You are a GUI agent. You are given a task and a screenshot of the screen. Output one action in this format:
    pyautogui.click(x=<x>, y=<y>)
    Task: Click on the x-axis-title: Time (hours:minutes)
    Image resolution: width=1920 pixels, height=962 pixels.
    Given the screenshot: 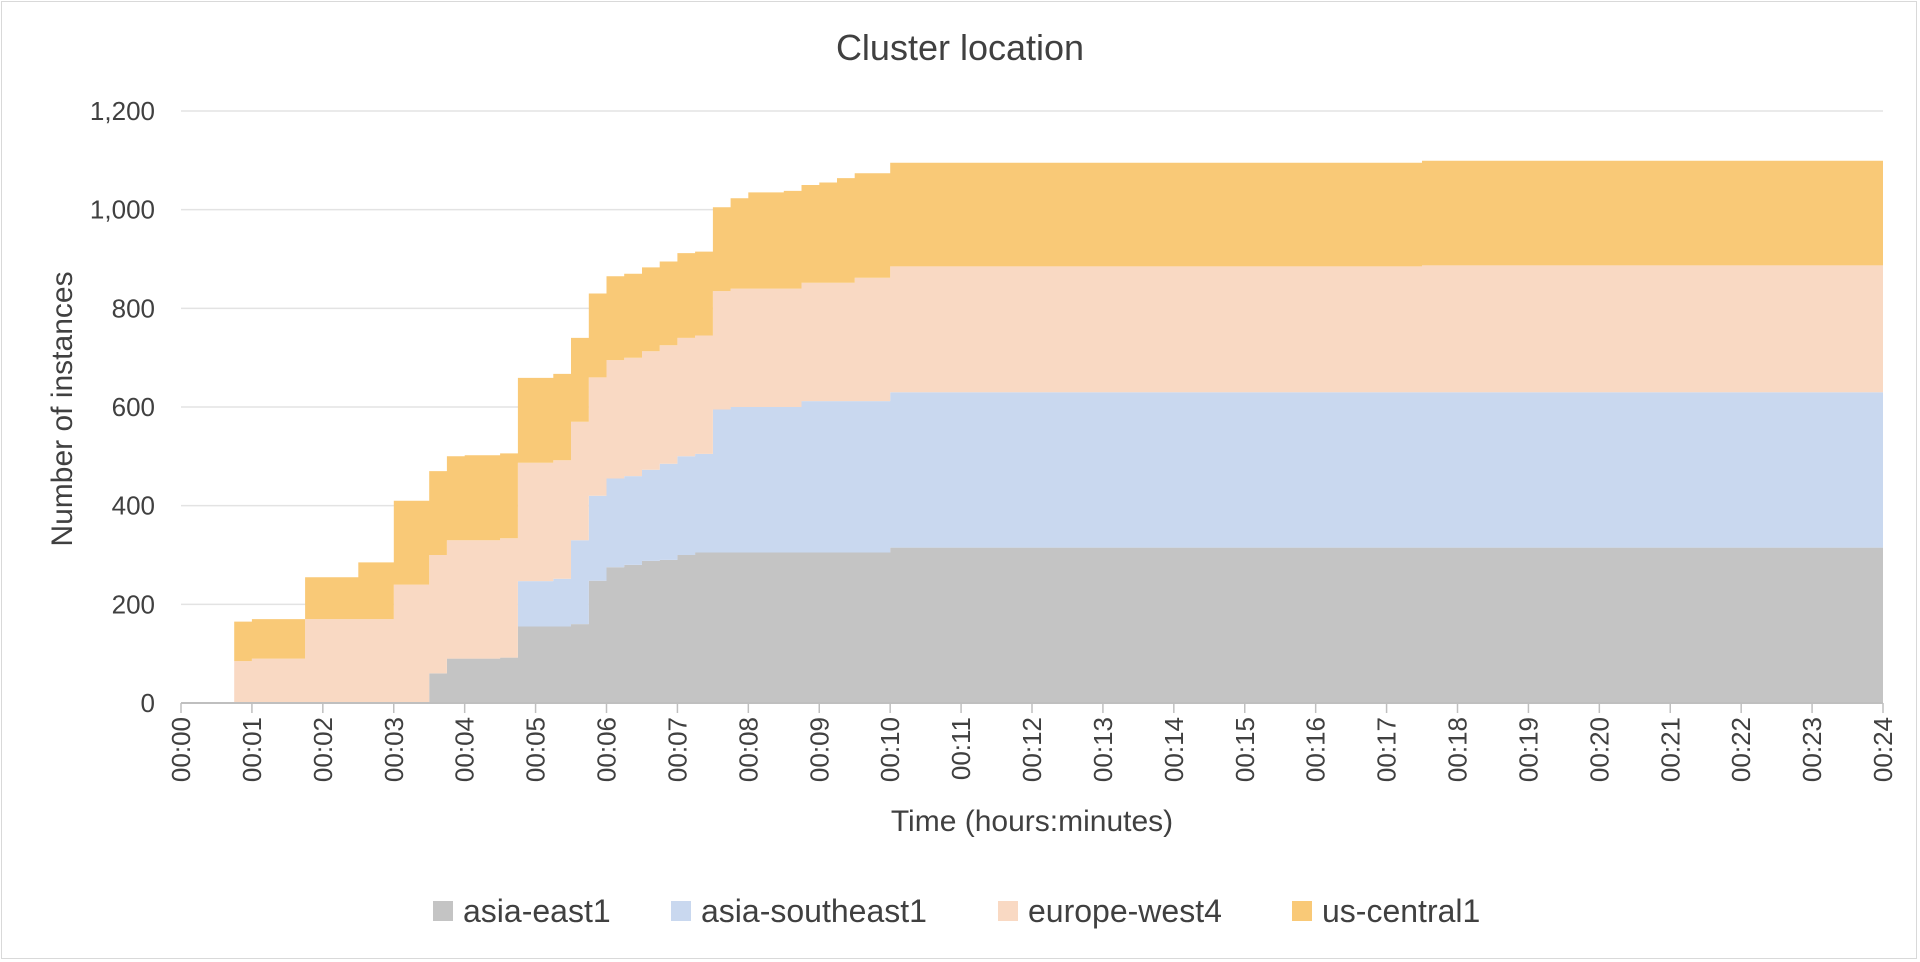 What is the action you would take?
    pyautogui.click(x=1032, y=821)
    